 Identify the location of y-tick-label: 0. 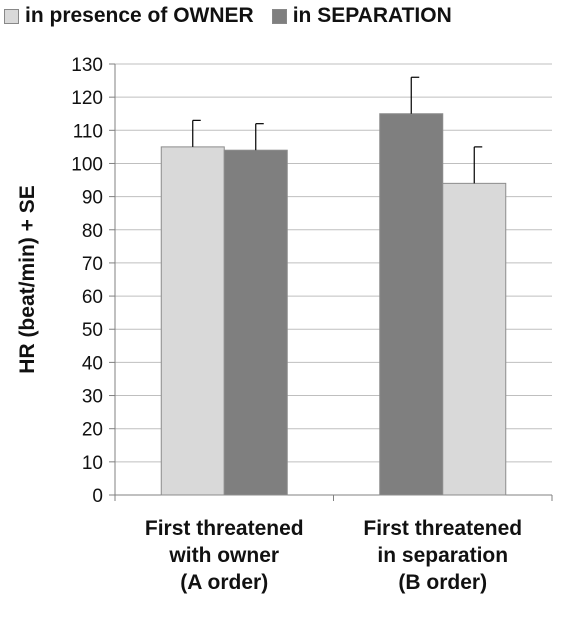
(97, 496).